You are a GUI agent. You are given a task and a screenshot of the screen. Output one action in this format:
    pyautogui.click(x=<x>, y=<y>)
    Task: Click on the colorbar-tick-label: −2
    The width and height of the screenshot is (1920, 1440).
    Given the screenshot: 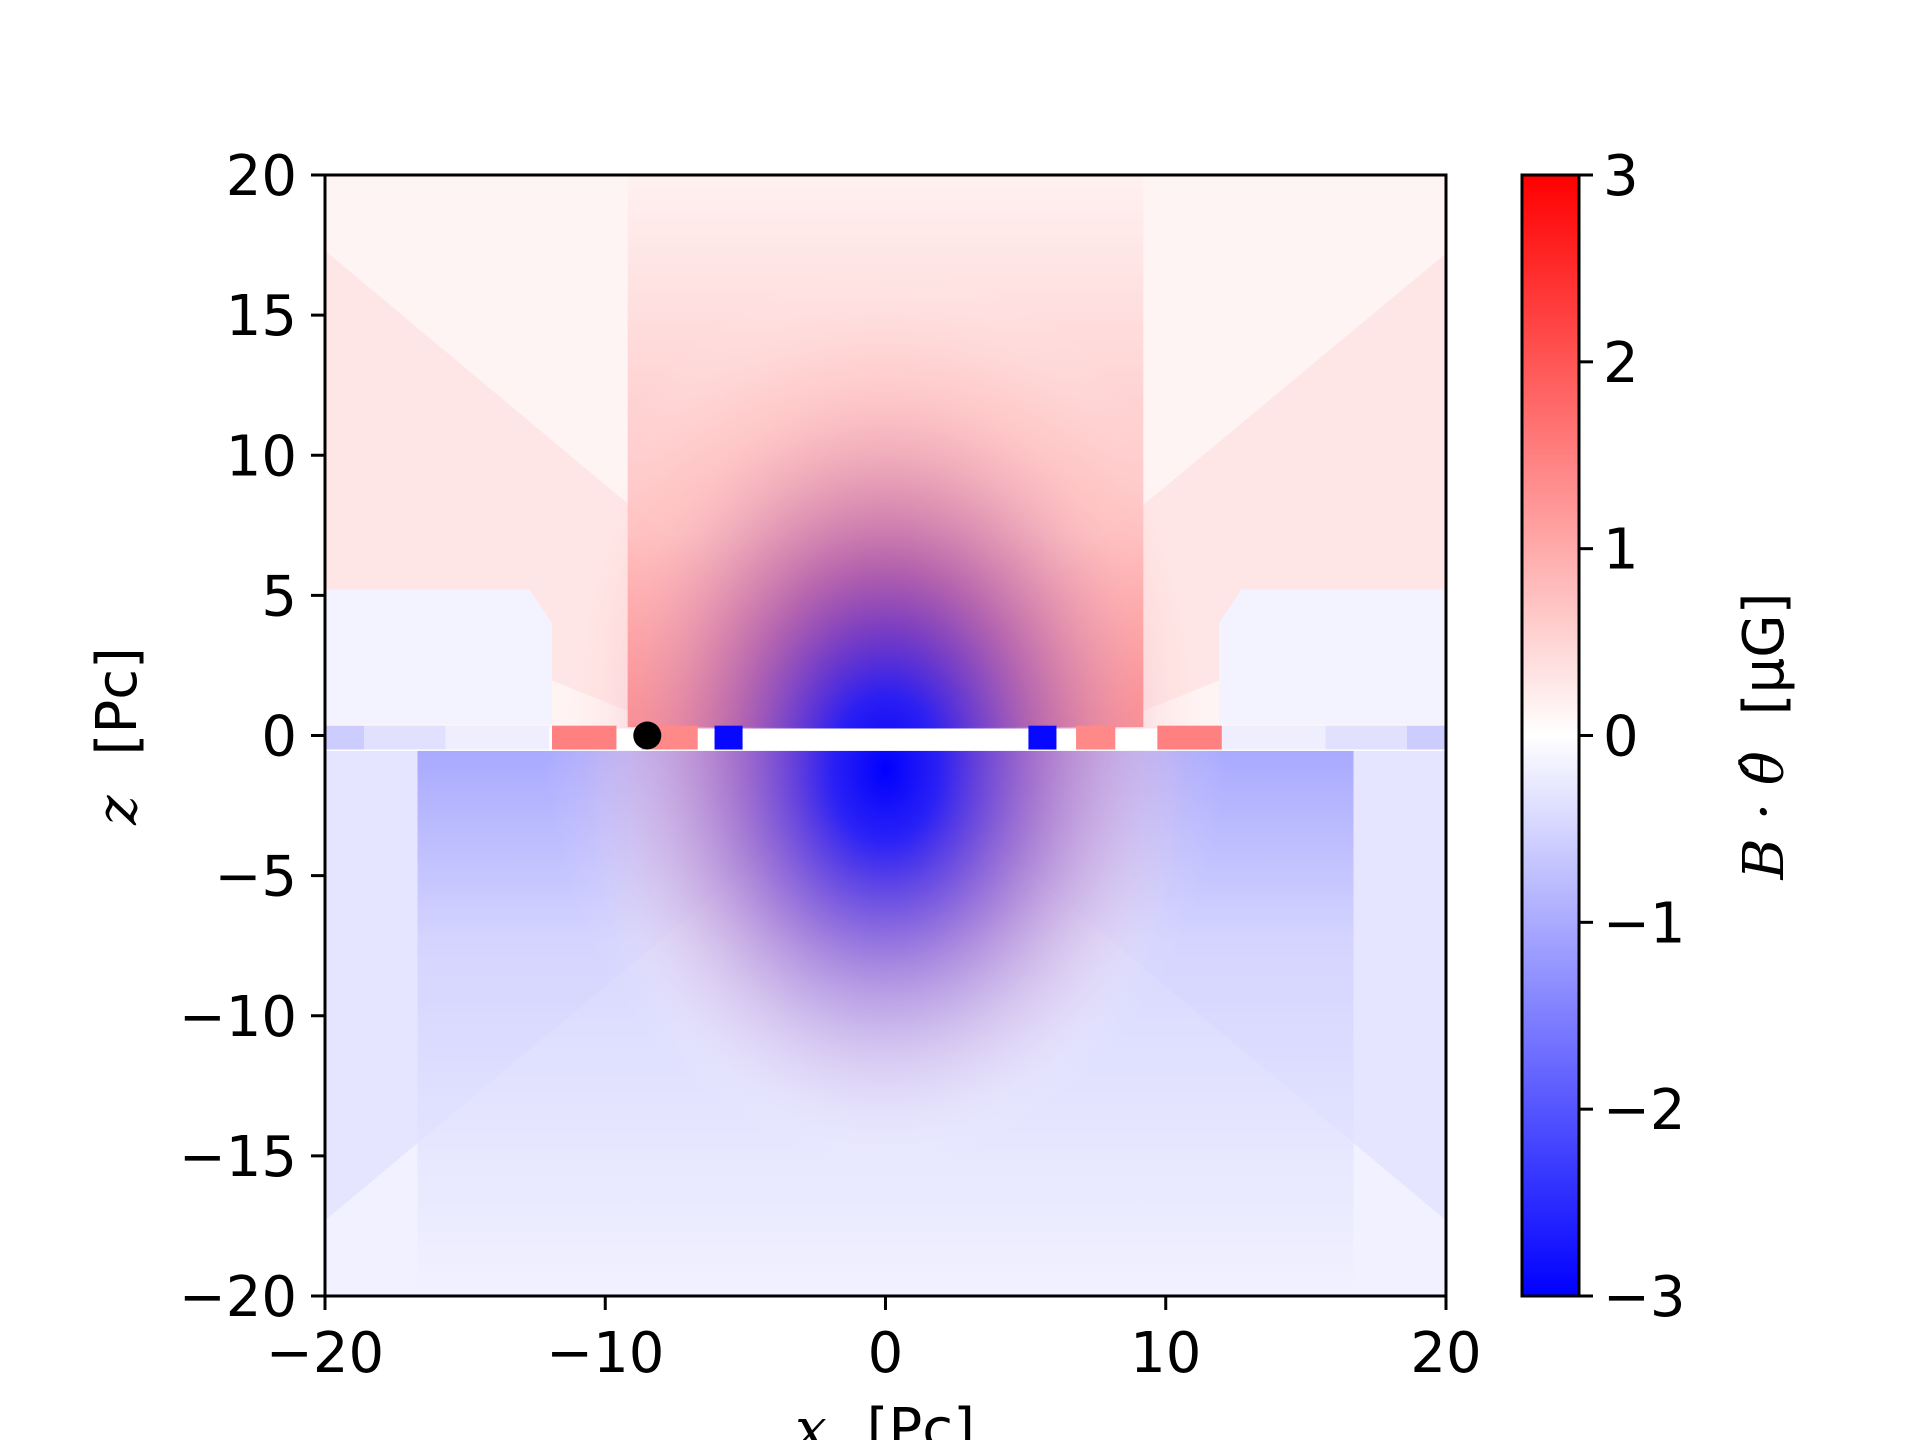 What is the action you would take?
    pyautogui.click(x=1644, y=1110)
    